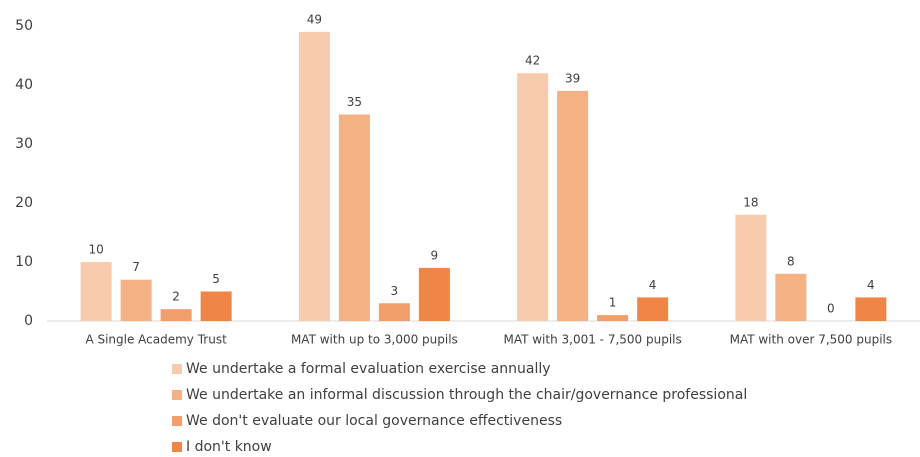 This screenshot has width=920, height=457. I want to click on data-label: 2, so click(176, 297).